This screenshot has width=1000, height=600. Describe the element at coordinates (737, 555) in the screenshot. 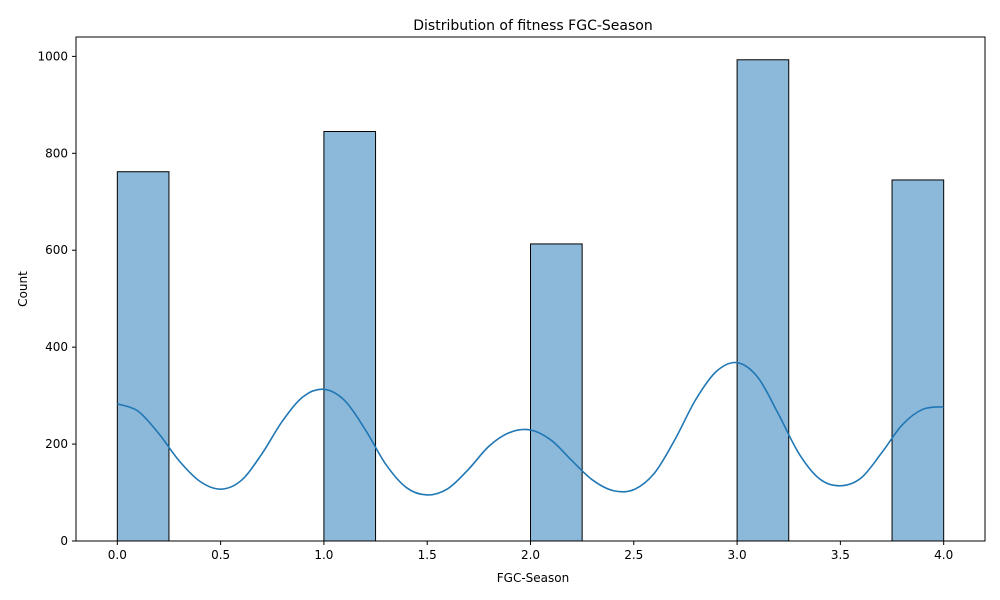

I see `x-tick-label: 3.0` at that location.